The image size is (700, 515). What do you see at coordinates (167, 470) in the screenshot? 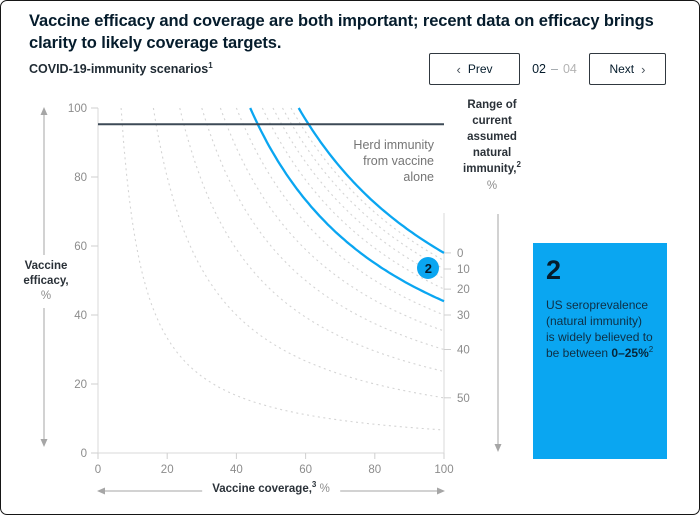
I see `x-tick-label: 20` at bounding box center [167, 470].